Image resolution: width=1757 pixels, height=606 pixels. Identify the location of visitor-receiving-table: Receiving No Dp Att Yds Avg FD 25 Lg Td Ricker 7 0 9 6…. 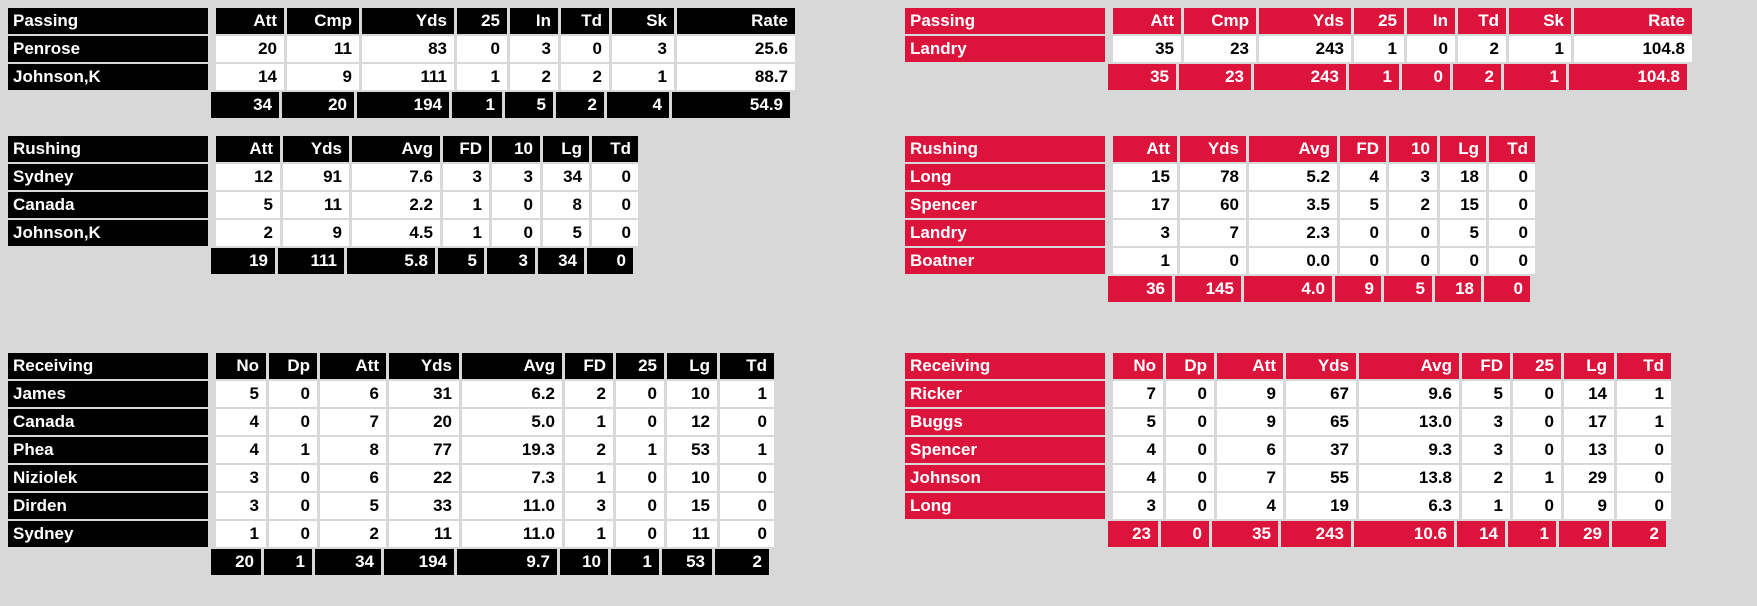
(1289, 451).